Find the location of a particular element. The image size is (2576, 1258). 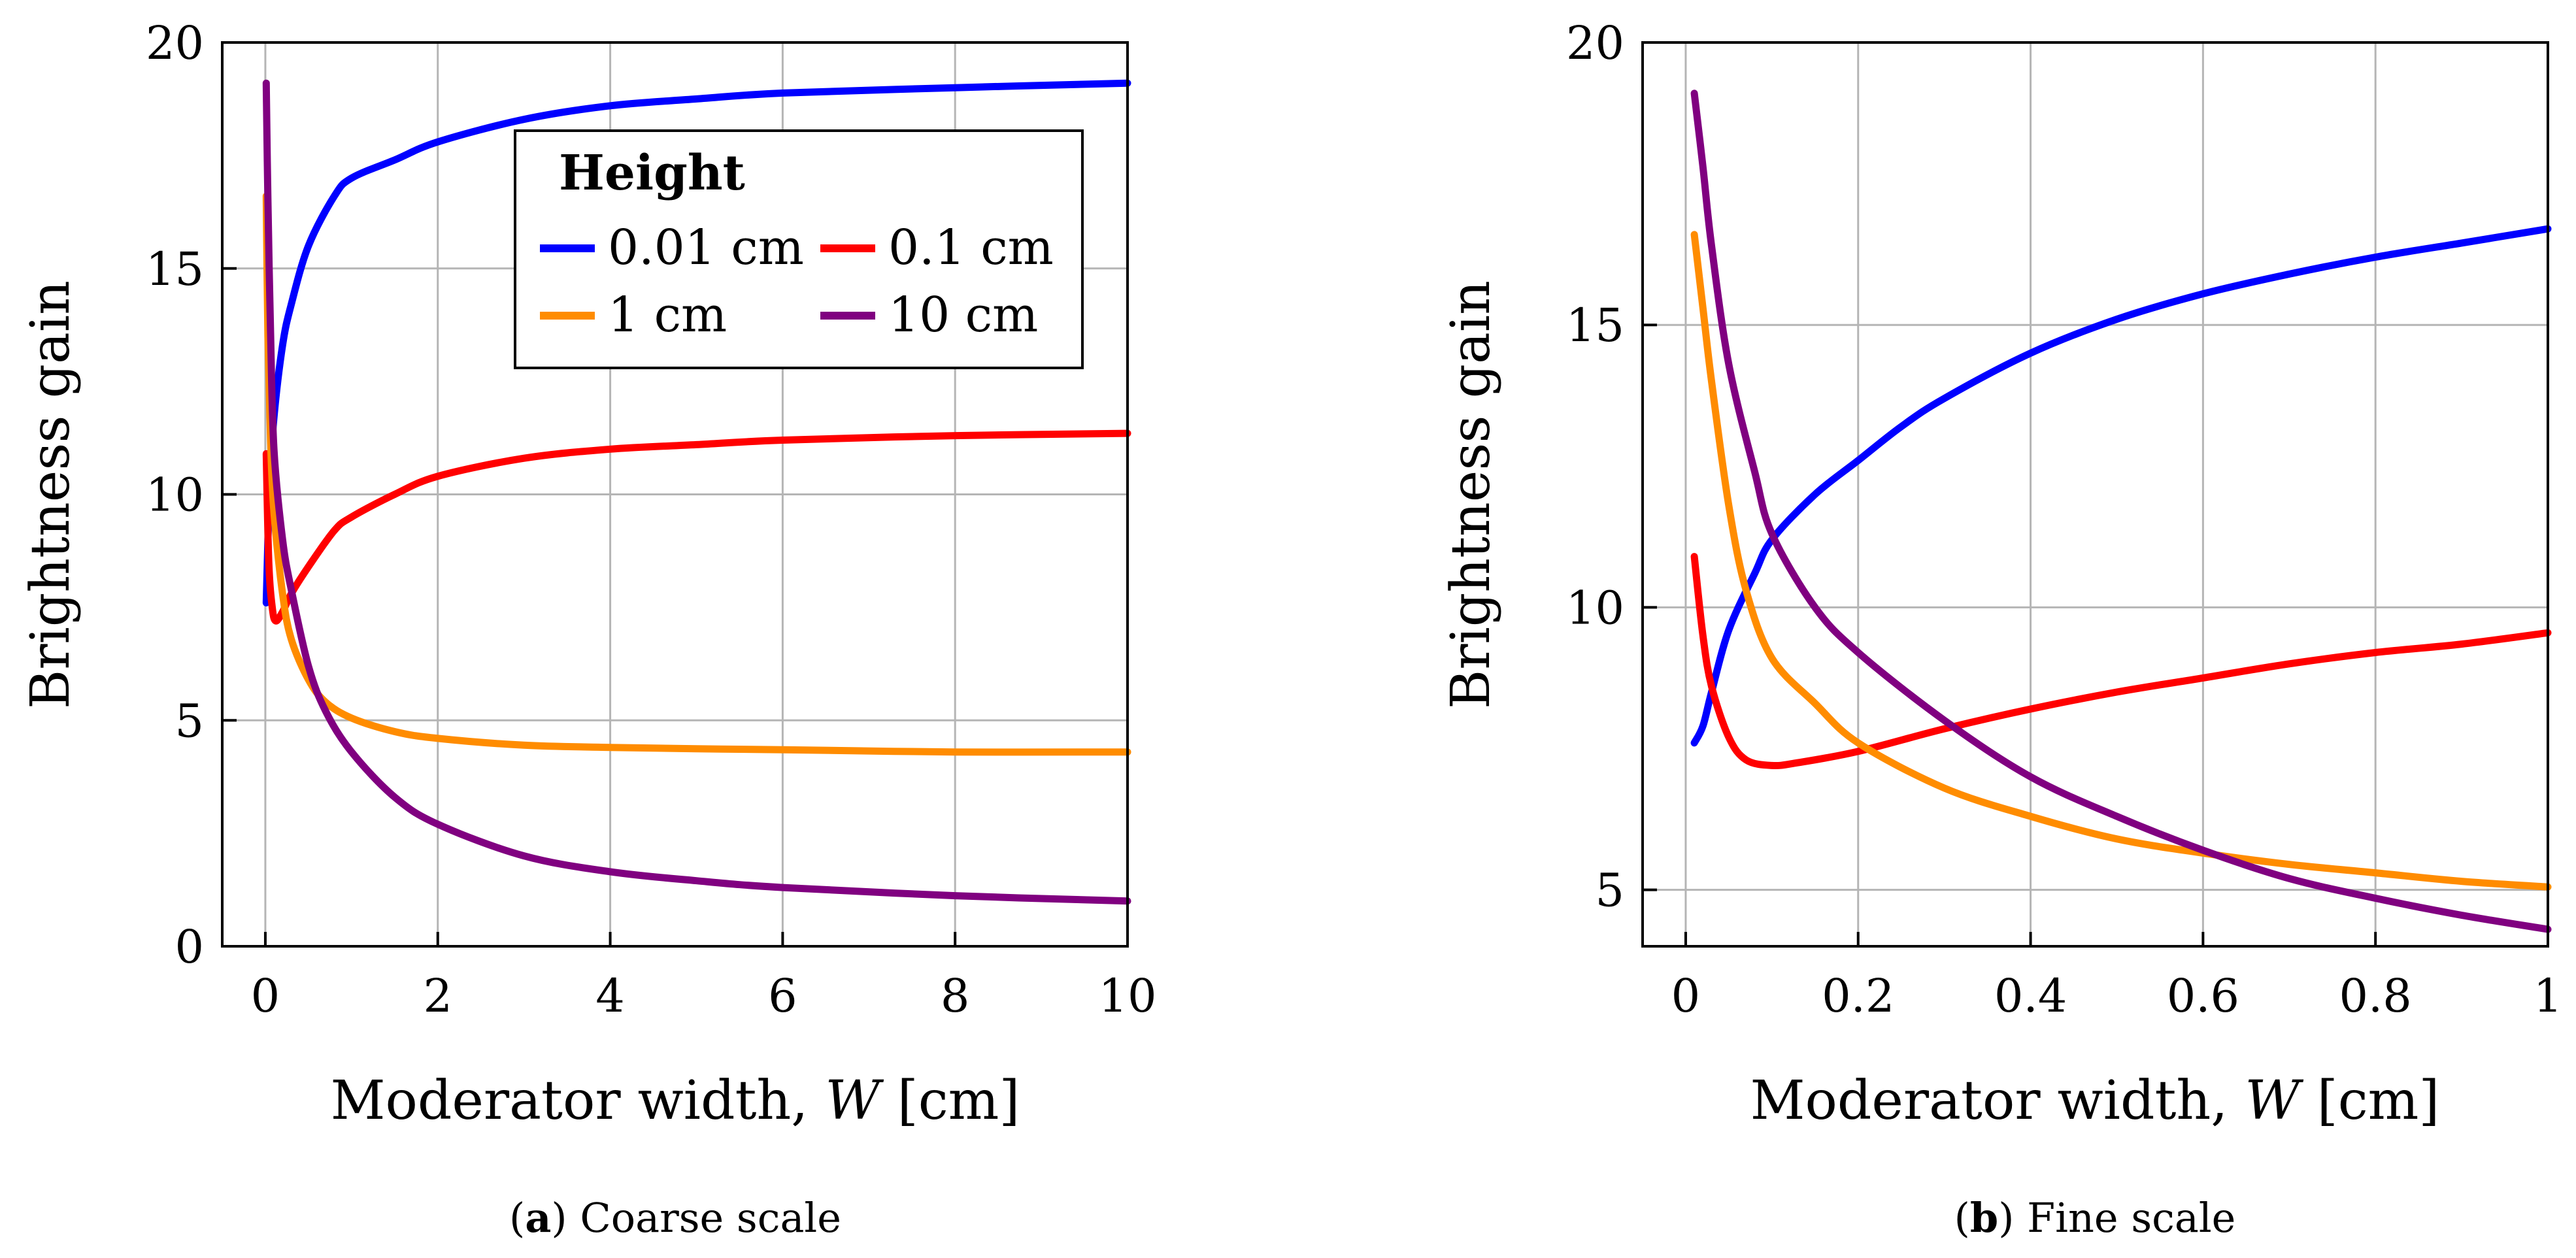

panel-a-y-tick-labels: 0 5 10 15 20 is located at coordinates (175, 495).